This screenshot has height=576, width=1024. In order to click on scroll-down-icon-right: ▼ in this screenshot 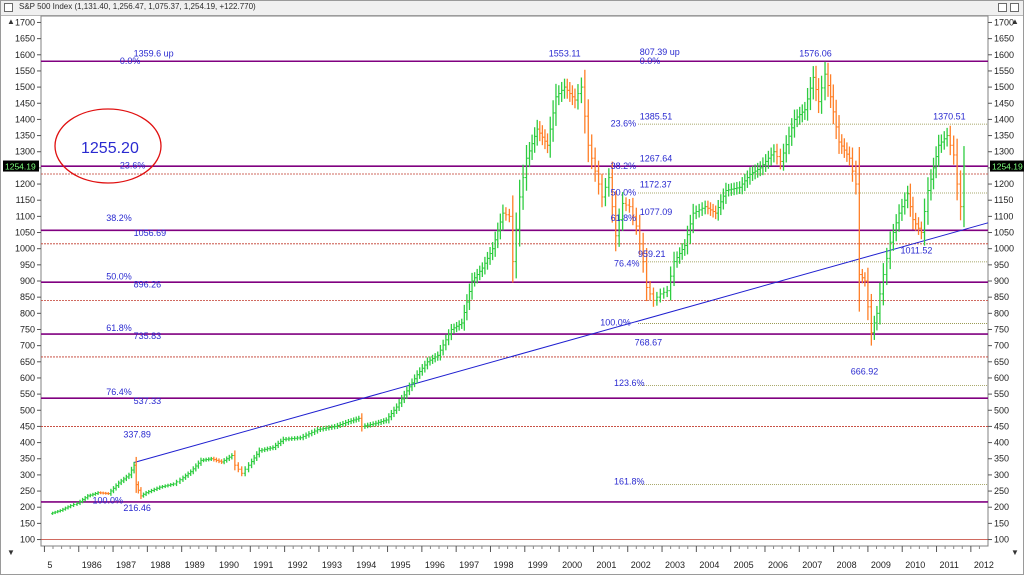, I will do `click(1015, 552)`.